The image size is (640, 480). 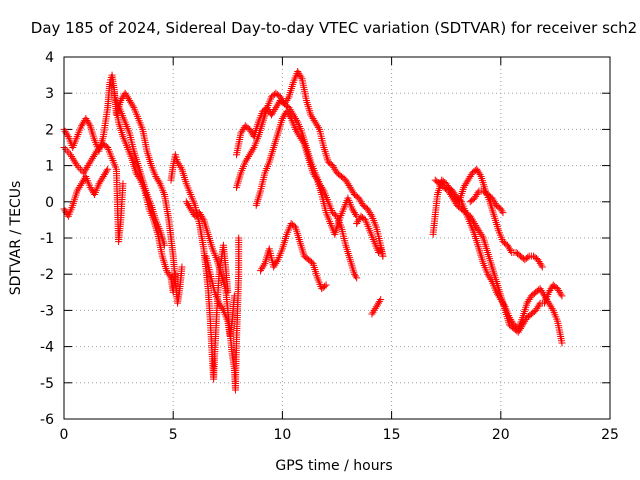 I want to click on x-tick-labels: 0 5 10 15 20 25, so click(x=339, y=435).